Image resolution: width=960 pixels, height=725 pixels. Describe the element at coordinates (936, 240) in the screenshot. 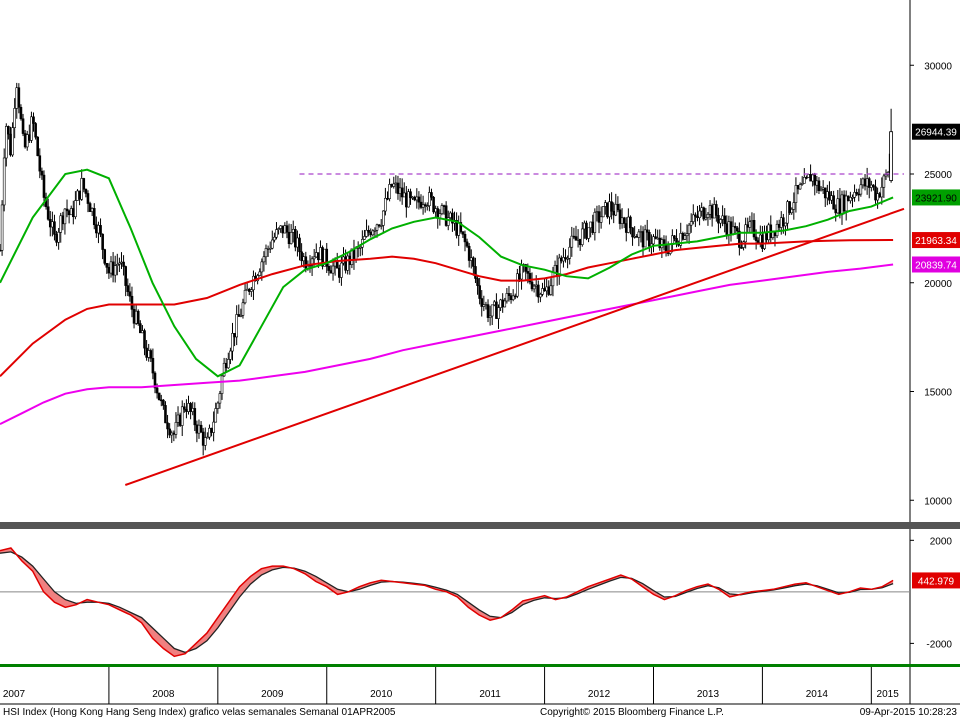

I see `price-tag: 21963.34` at that location.